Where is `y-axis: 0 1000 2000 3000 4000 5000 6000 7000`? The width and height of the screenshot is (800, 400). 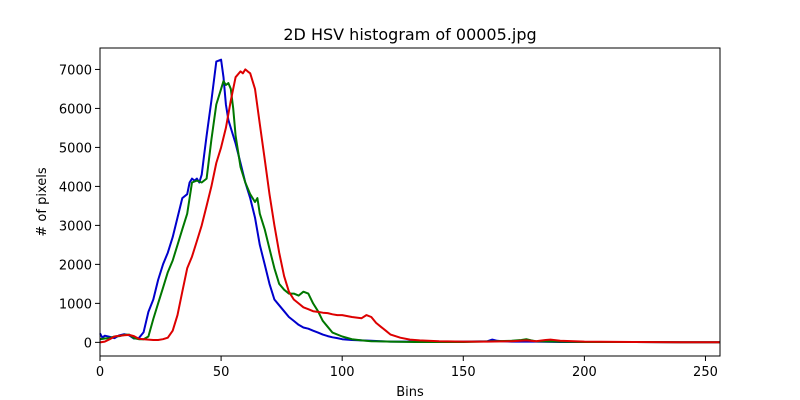 y-axis: 0 1000 2000 3000 4000 5000 6000 7000 is located at coordinates (79, 207).